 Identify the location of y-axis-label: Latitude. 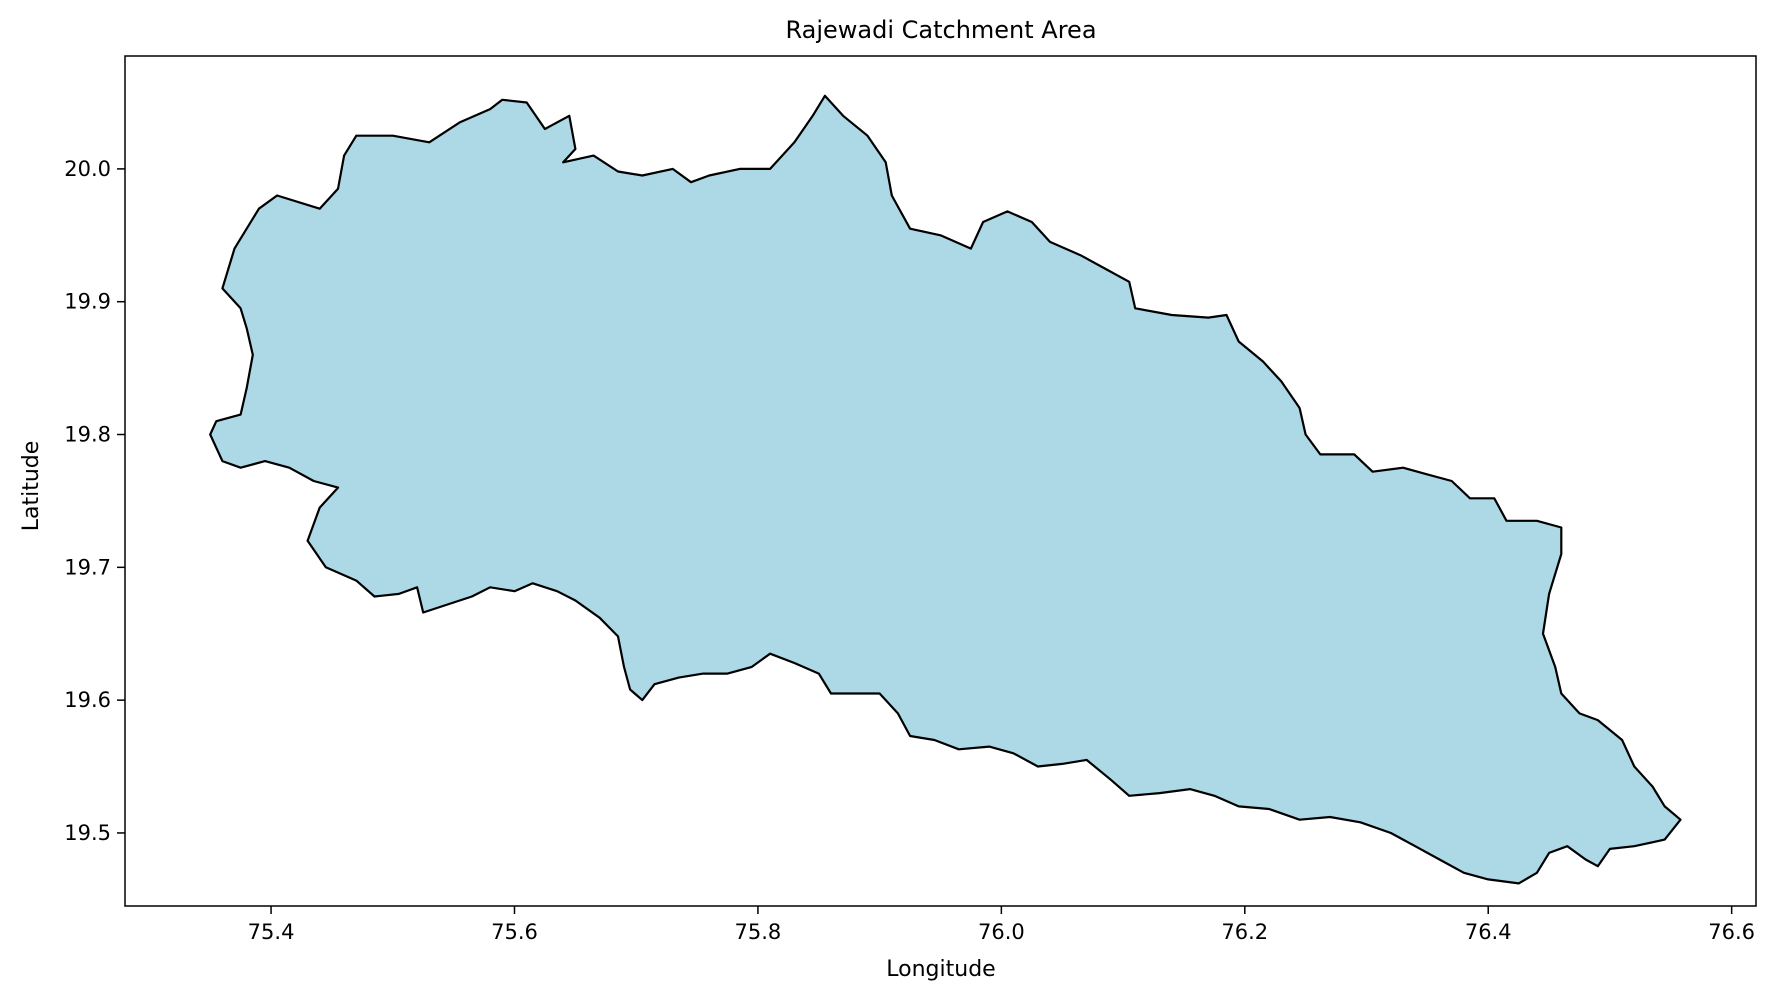
(31, 486).